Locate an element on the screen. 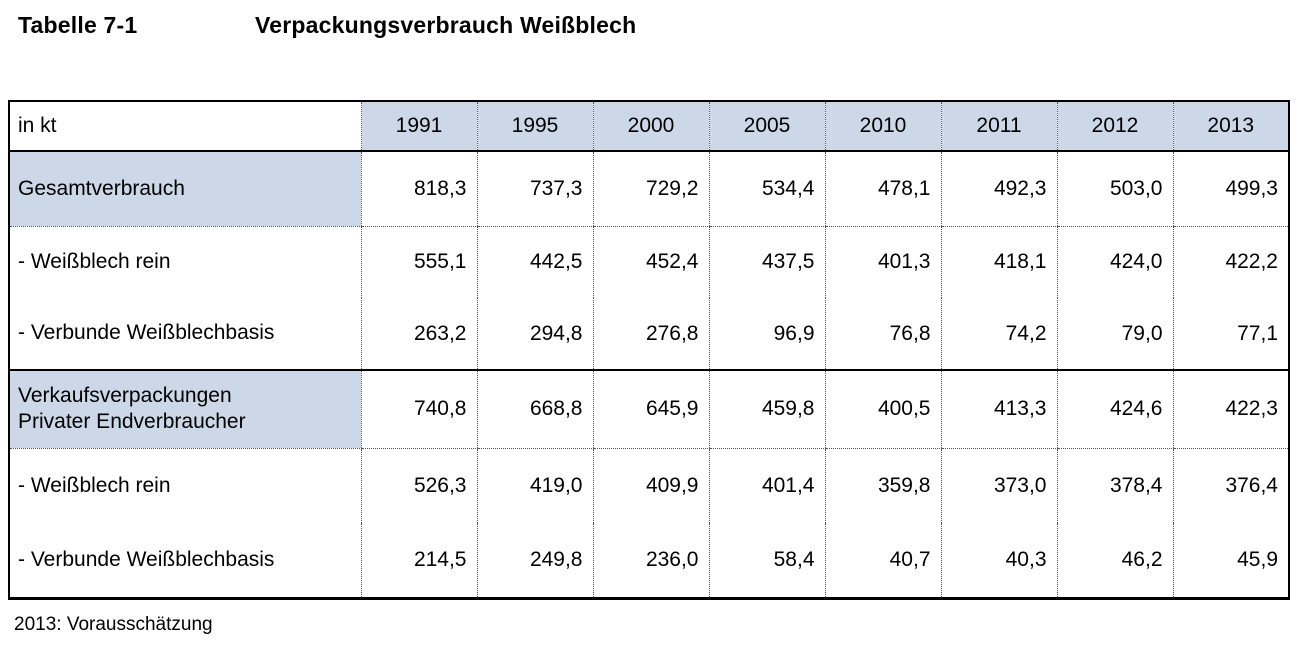 The image size is (1300, 654). value-cell: 400,5 is located at coordinates (882, 409).